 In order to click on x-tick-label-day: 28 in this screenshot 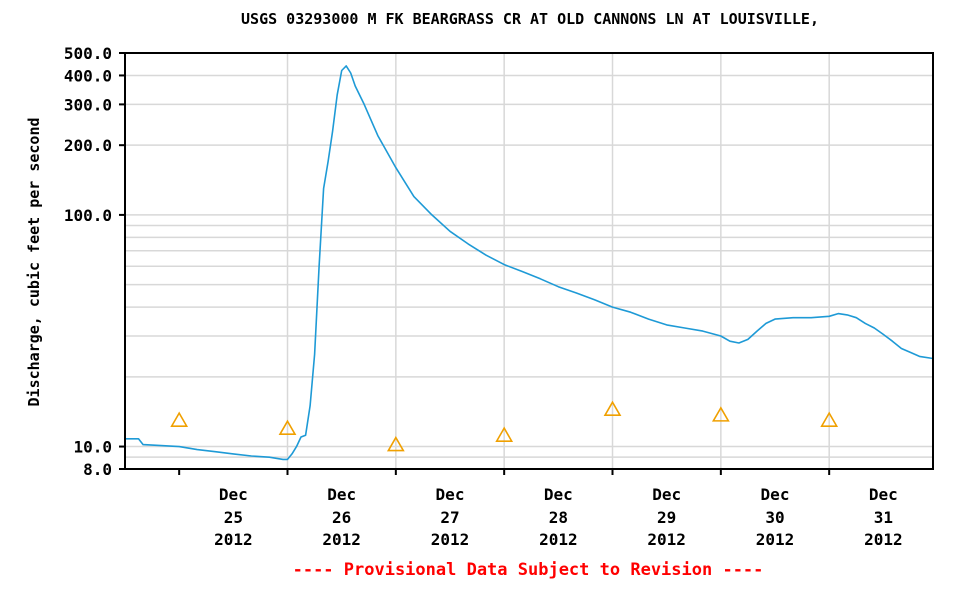, I will do `click(558, 517)`.